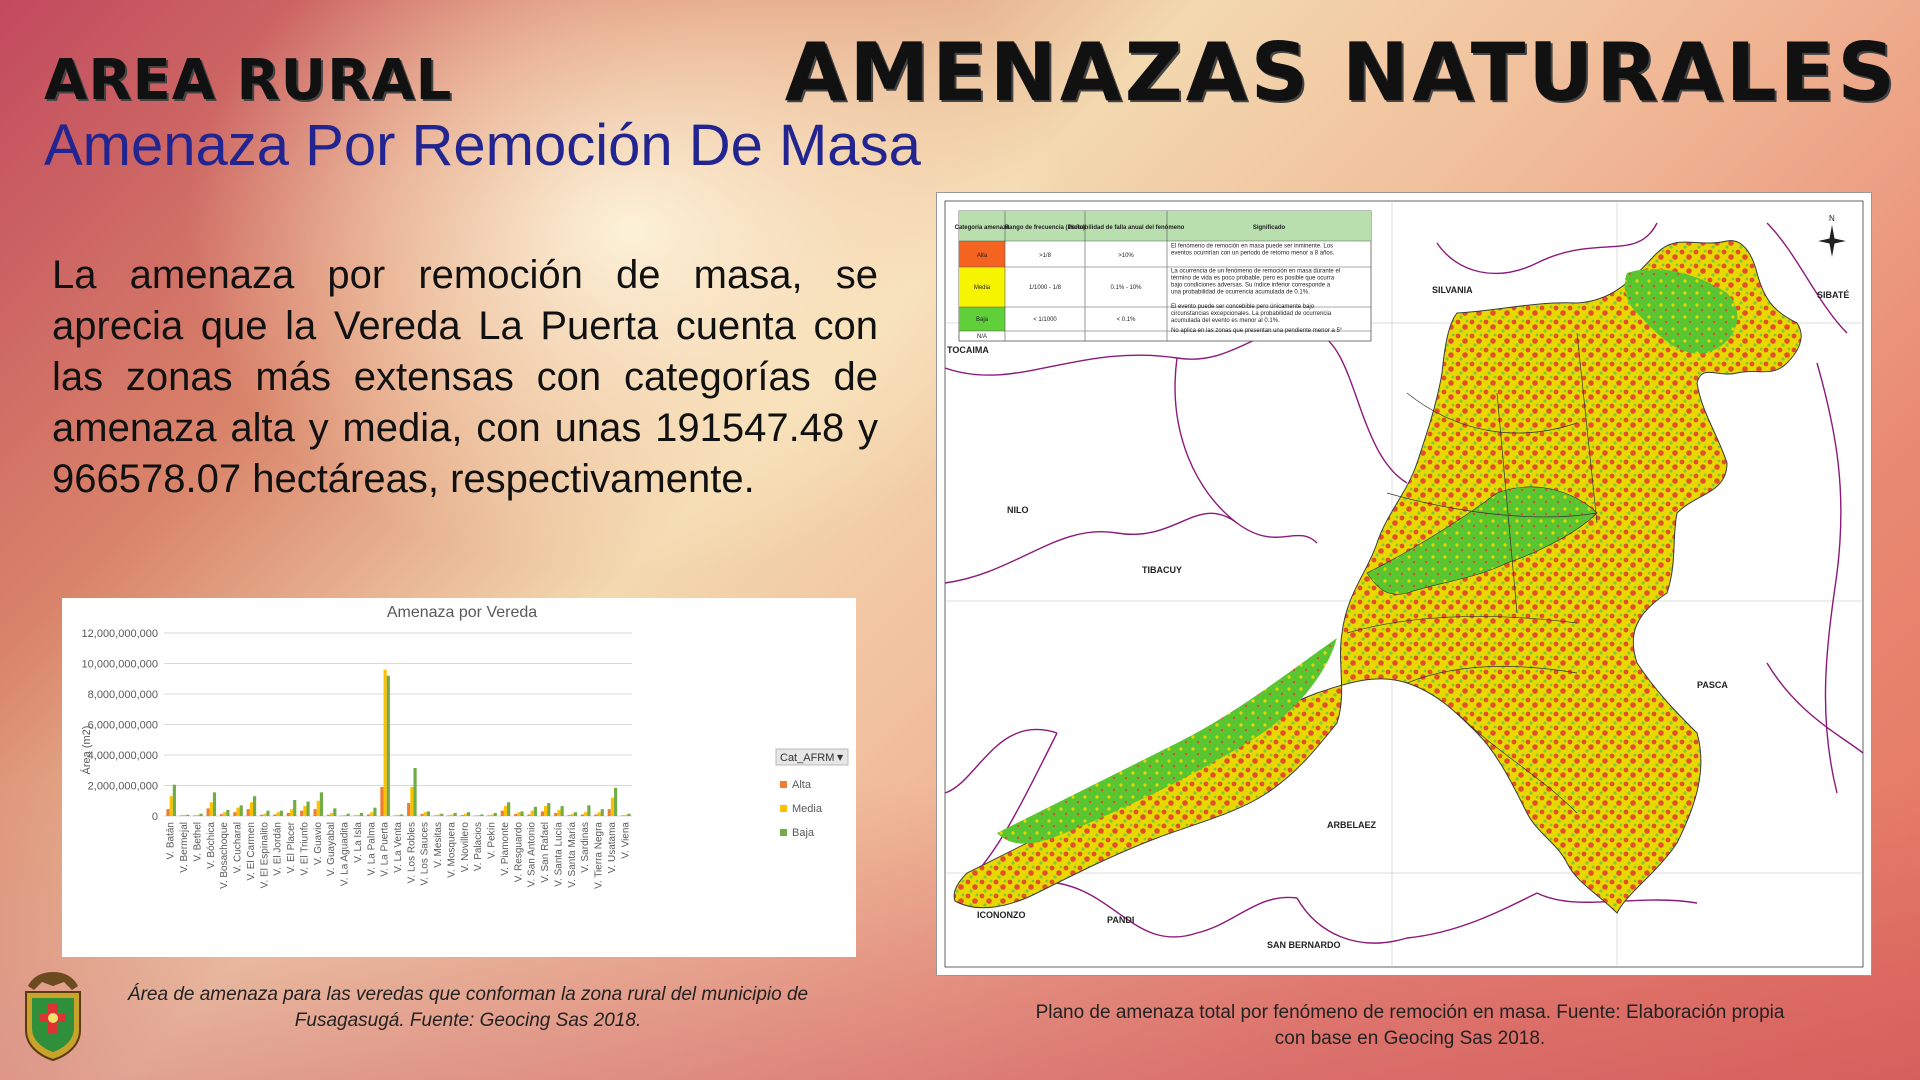 Image resolution: width=1920 pixels, height=1080 pixels. I want to click on y-tick-label: 10,000,000,000, so click(120, 665).